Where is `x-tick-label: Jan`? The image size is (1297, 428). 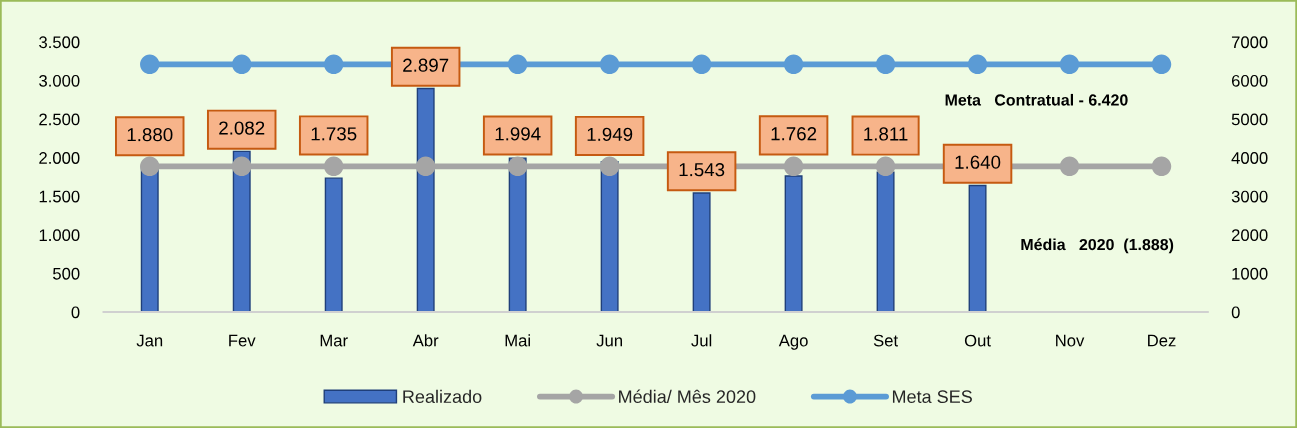 x-tick-label: Jan is located at coordinates (149, 340).